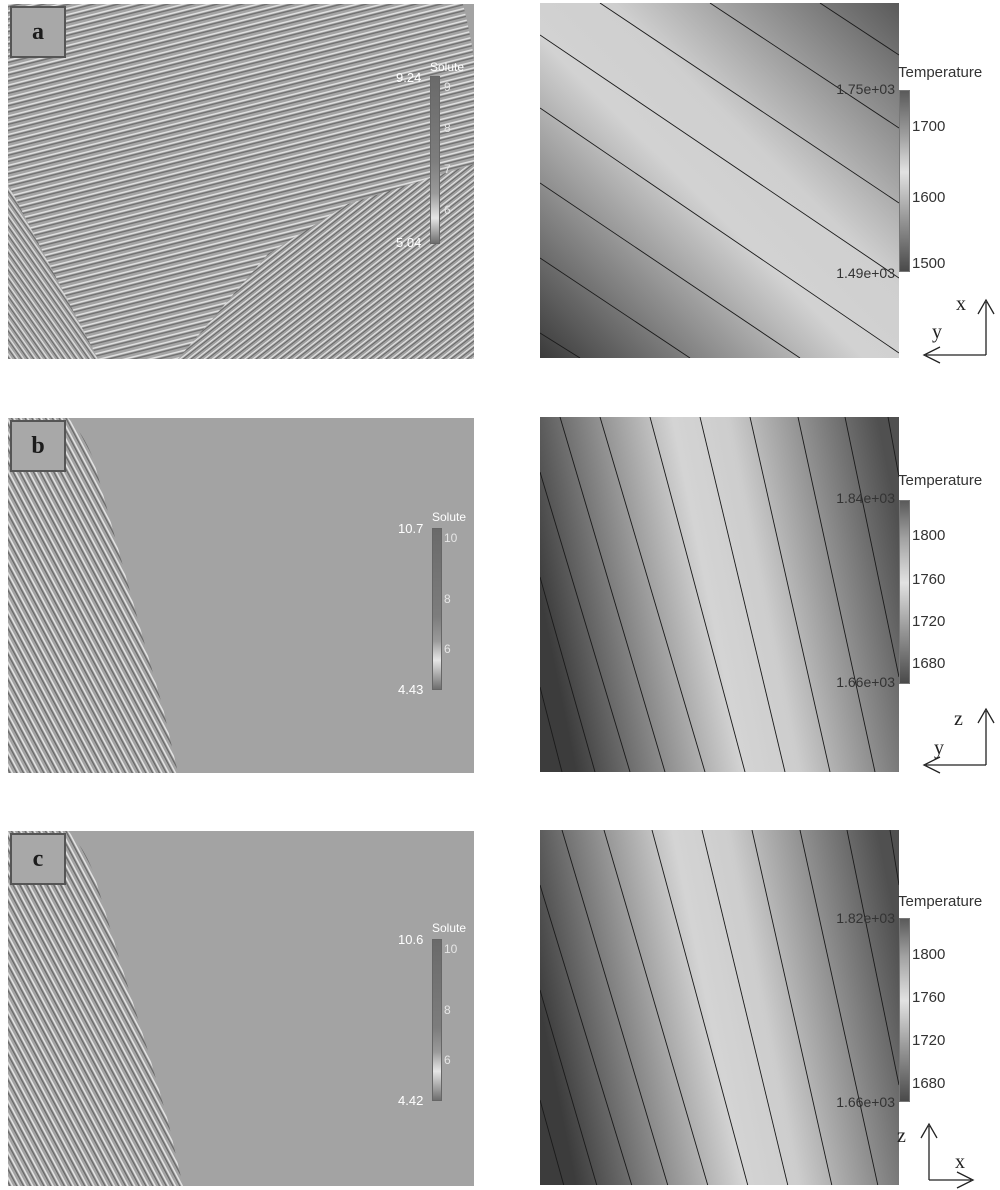 This screenshot has height=1190, width=1000. I want to click on dendrite-microstructure-c, so click(241, 1008).